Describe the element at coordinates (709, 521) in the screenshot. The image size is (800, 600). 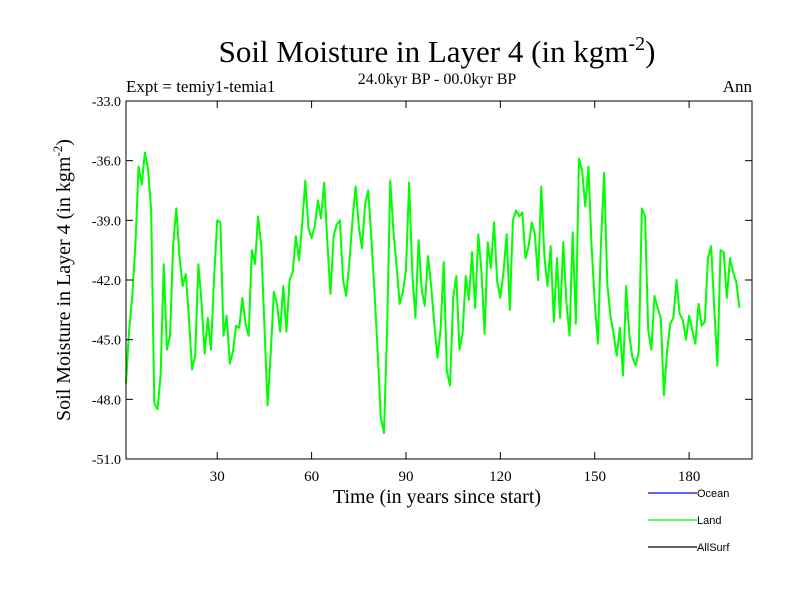
I see `legend-label-land: Land` at that location.